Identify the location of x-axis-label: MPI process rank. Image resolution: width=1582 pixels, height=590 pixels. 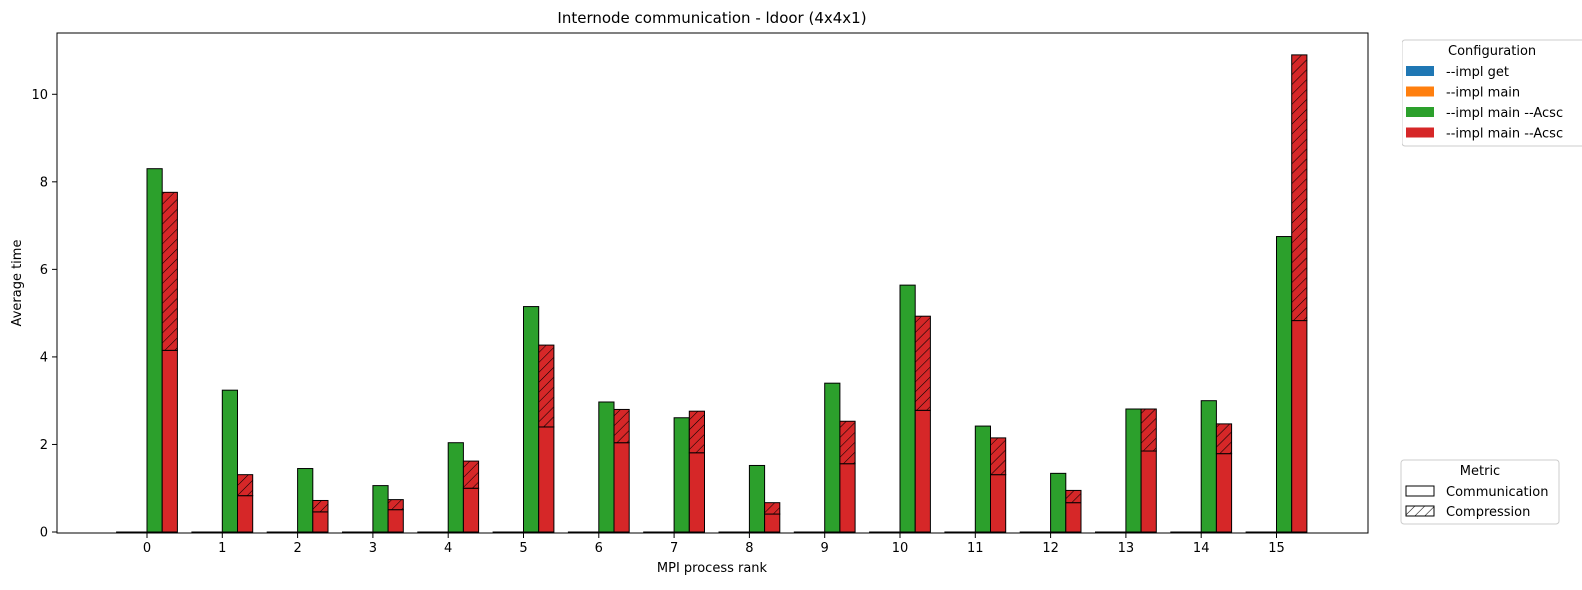
(712, 568).